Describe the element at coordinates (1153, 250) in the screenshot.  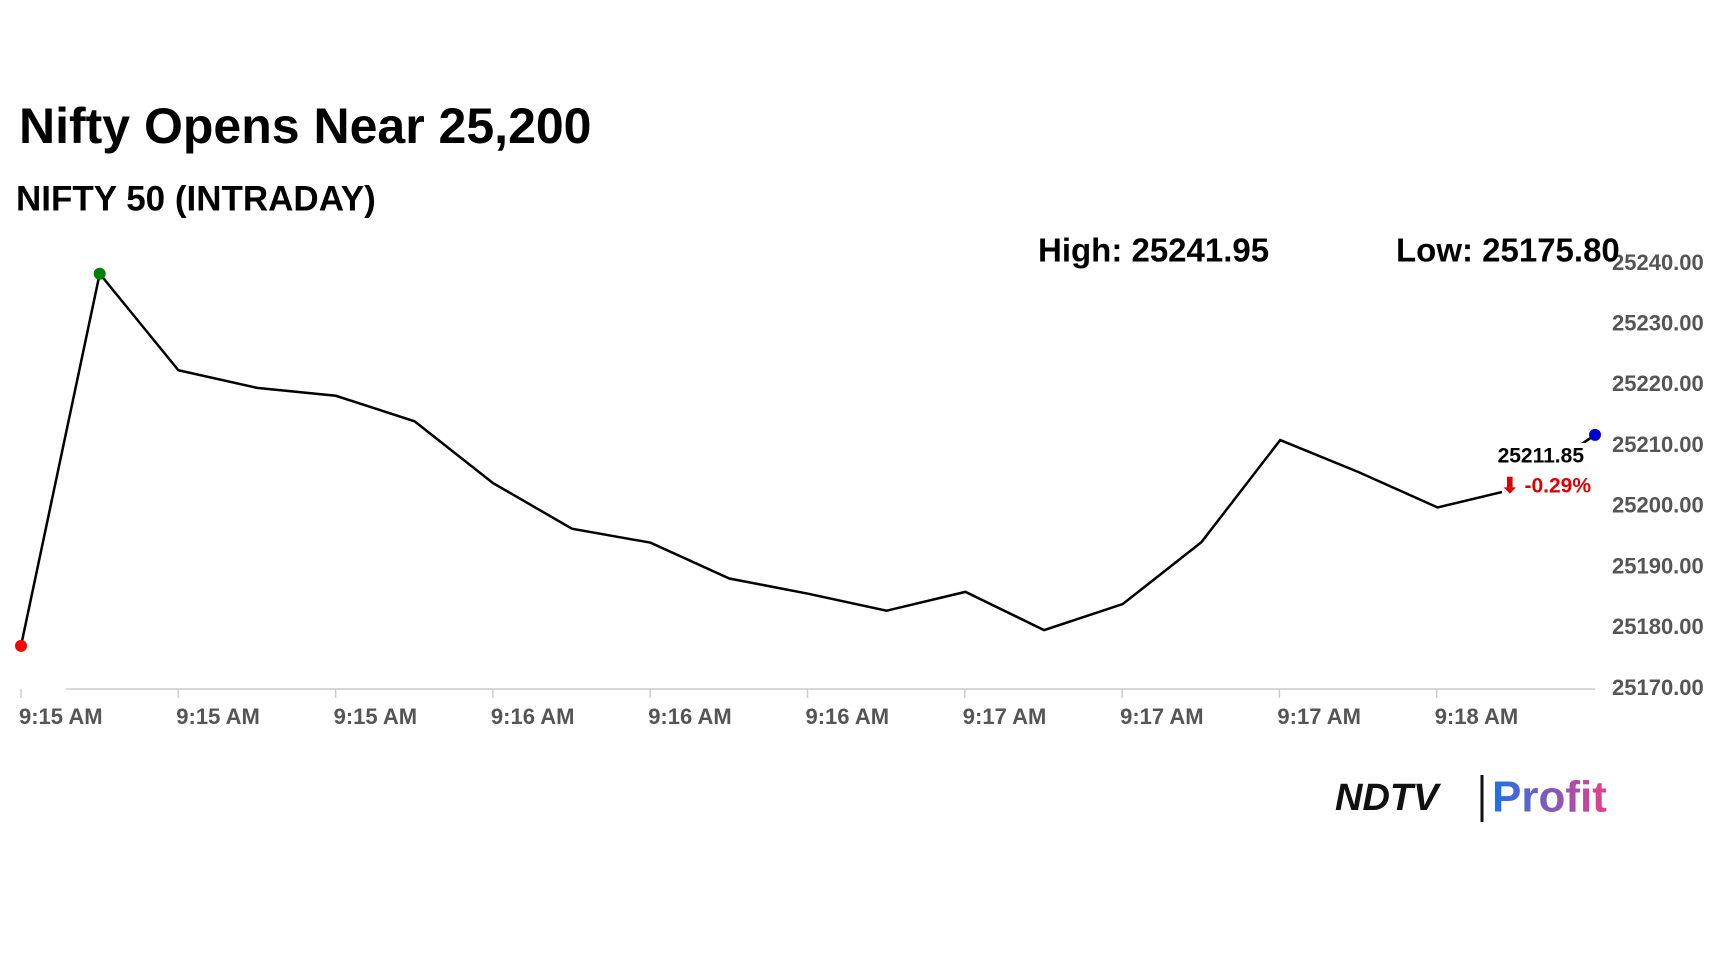
I see `high-label: High: 25241.95` at that location.